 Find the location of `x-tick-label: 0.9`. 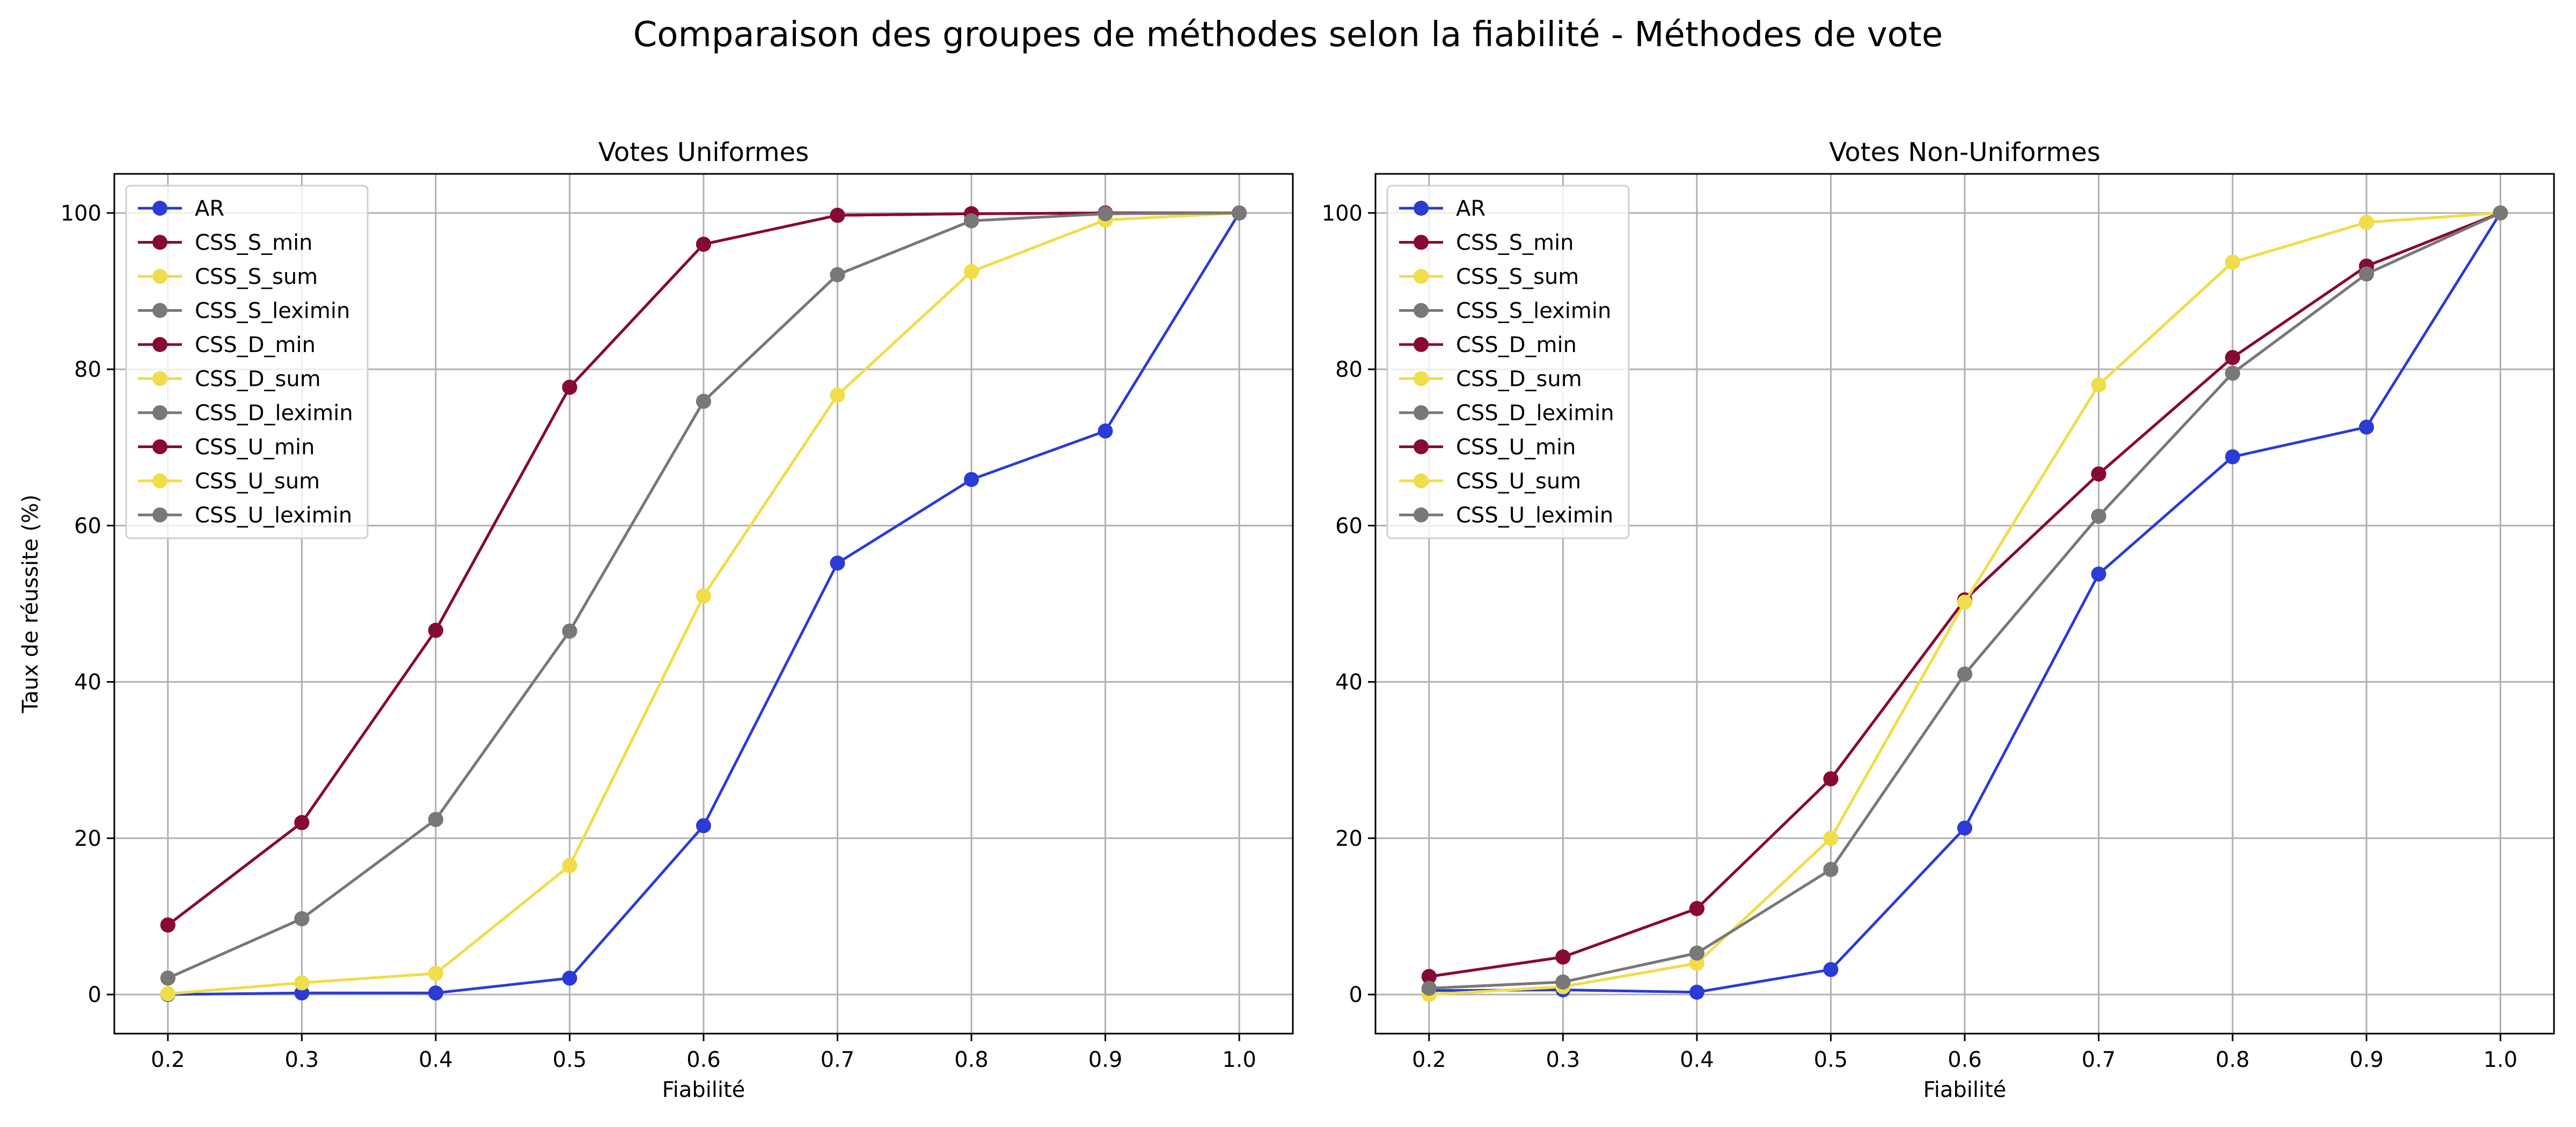

x-tick-label: 0.9 is located at coordinates (1105, 1060).